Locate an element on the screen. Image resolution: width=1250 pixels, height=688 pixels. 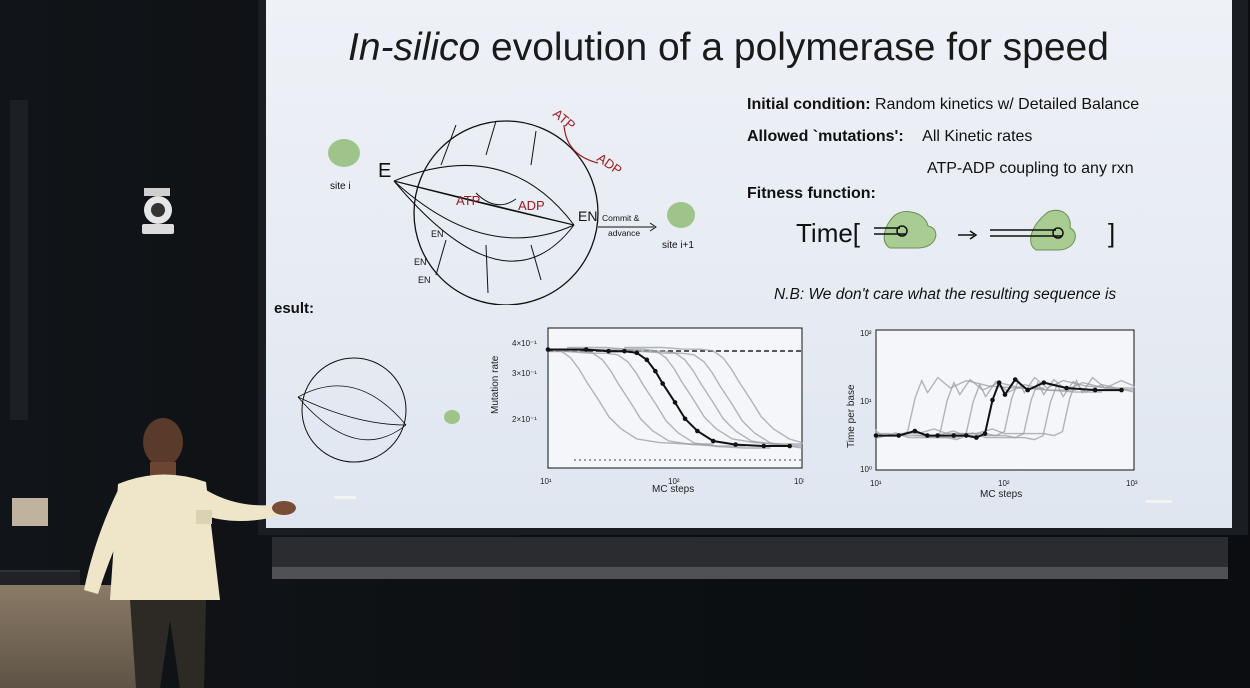
screen-ledge-lower is located at coordinates (750, 573).